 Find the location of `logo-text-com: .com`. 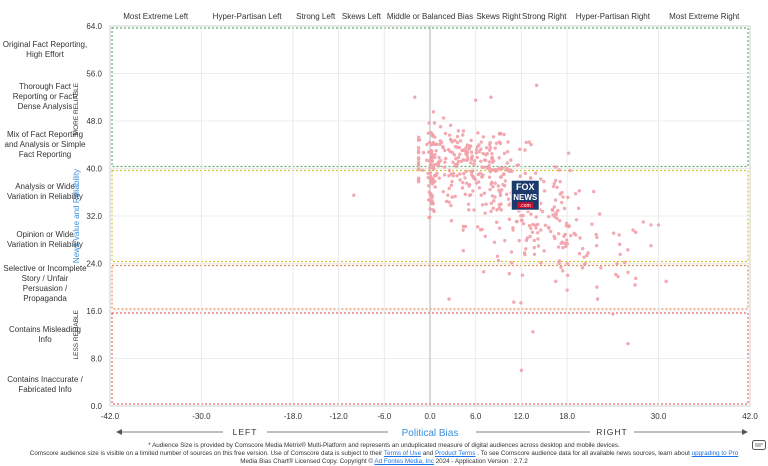

logo-text-com: .com is located at coordinates (525, 206).